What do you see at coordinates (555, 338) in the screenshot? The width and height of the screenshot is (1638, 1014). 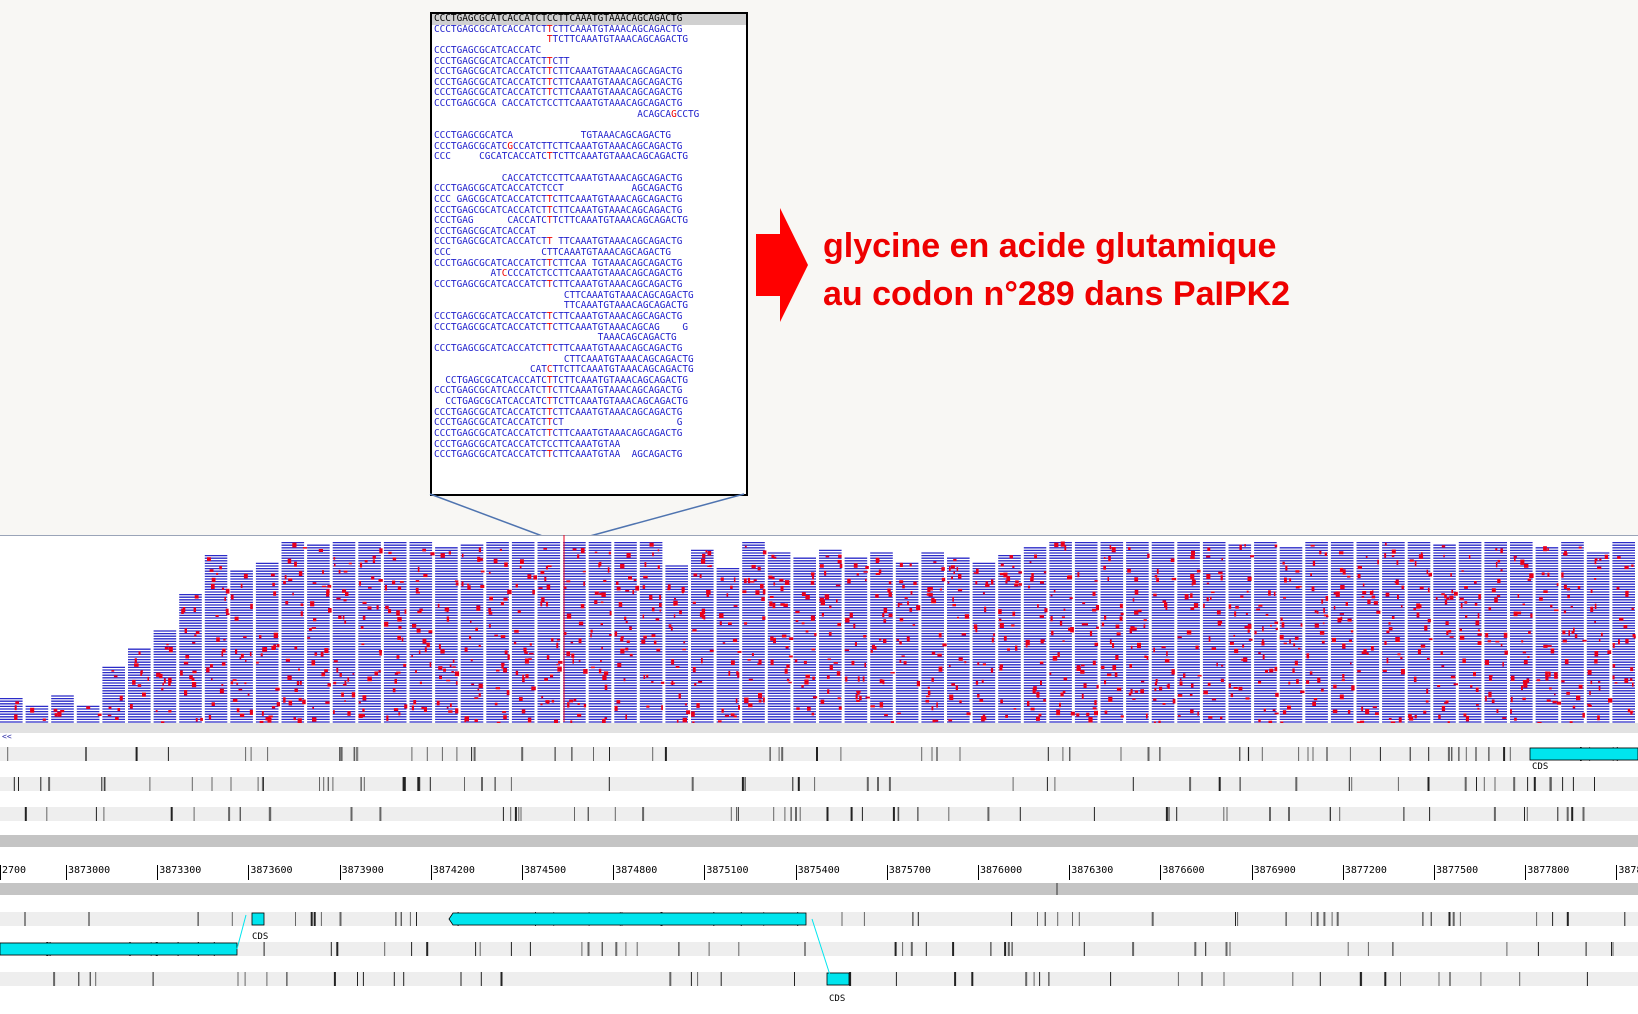 I see `read-sequence: TAAACAGCAGACTG` at bounding box center [555, 338].